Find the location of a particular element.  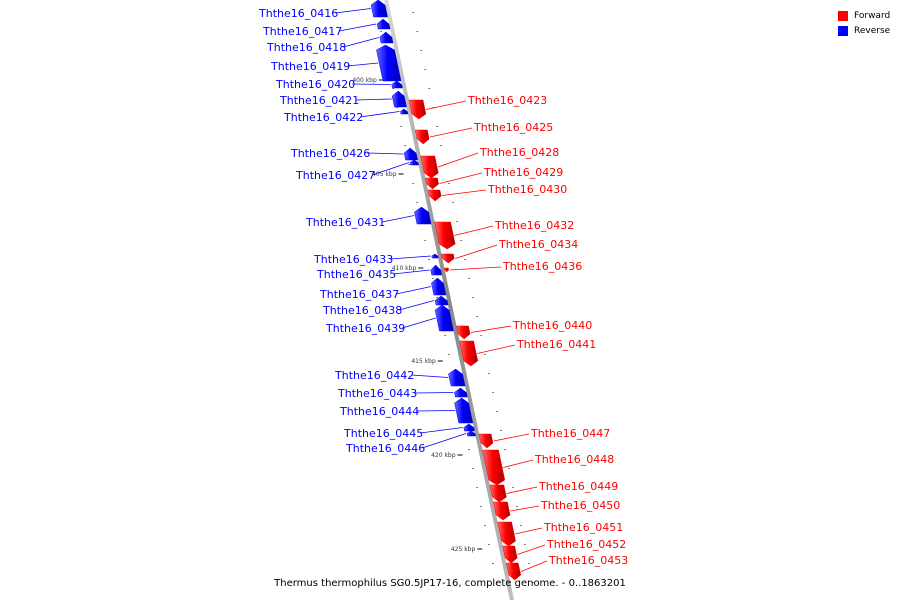

gene-label-ththe16_0421: Ththe16_0421 is located at coordinates (319, 100).